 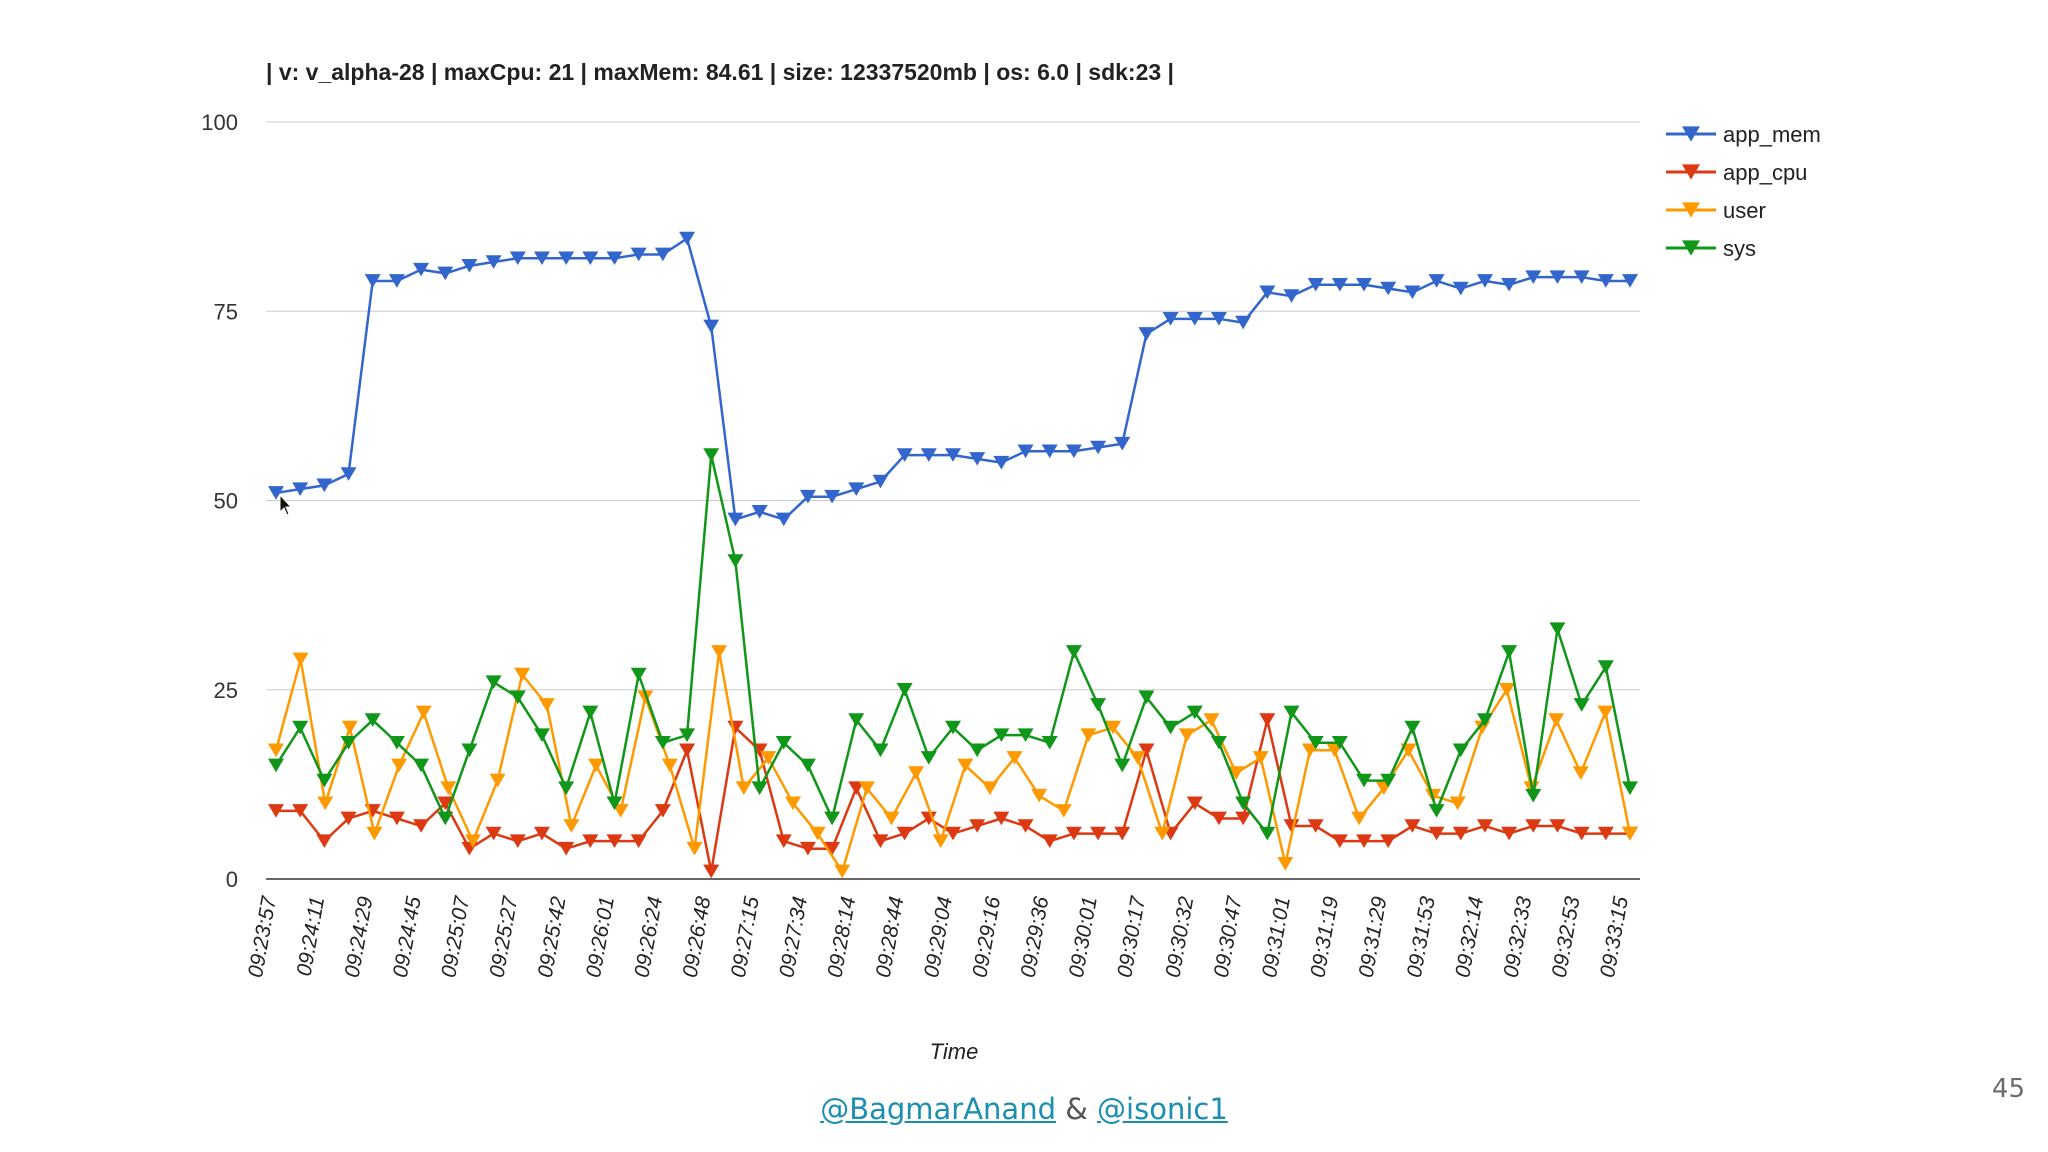 I want to click on x-tick-label: 09:24:29, so click(x=359, y=937).